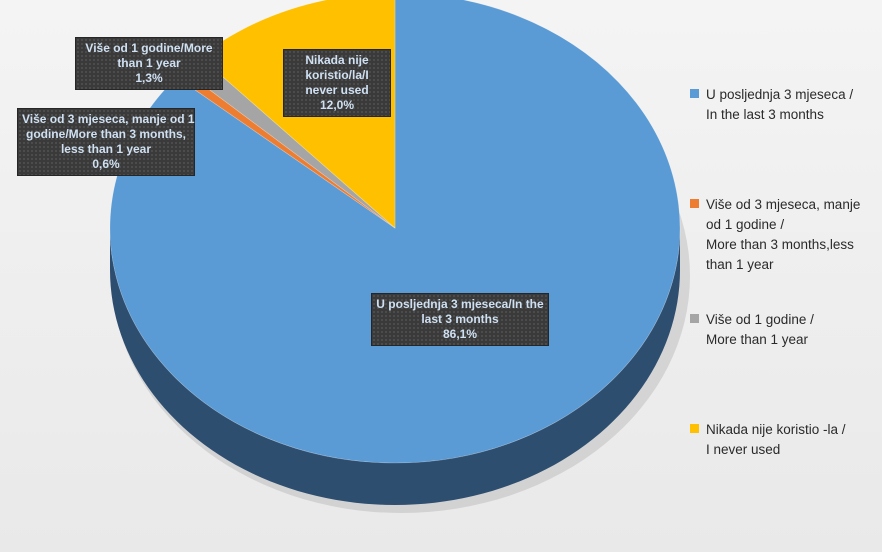 This screenshot has width=882, height=552. I want to click on data-label-line: less than 1 year, so click(106, 149).